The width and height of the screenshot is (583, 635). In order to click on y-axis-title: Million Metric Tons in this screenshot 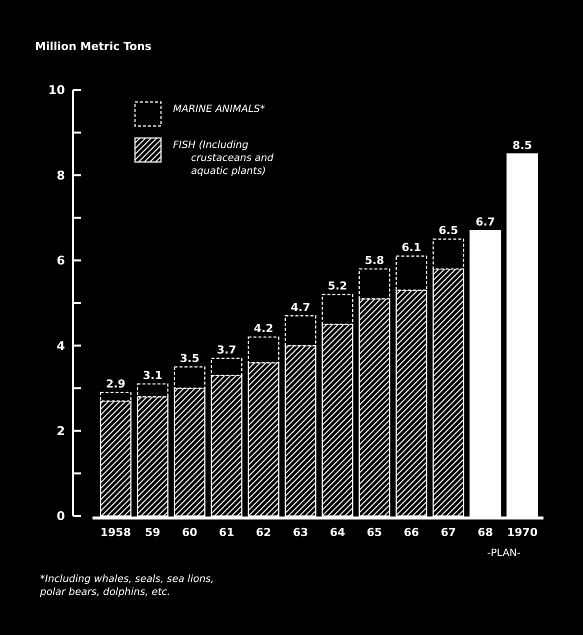, I will do `click(93, 46)`.